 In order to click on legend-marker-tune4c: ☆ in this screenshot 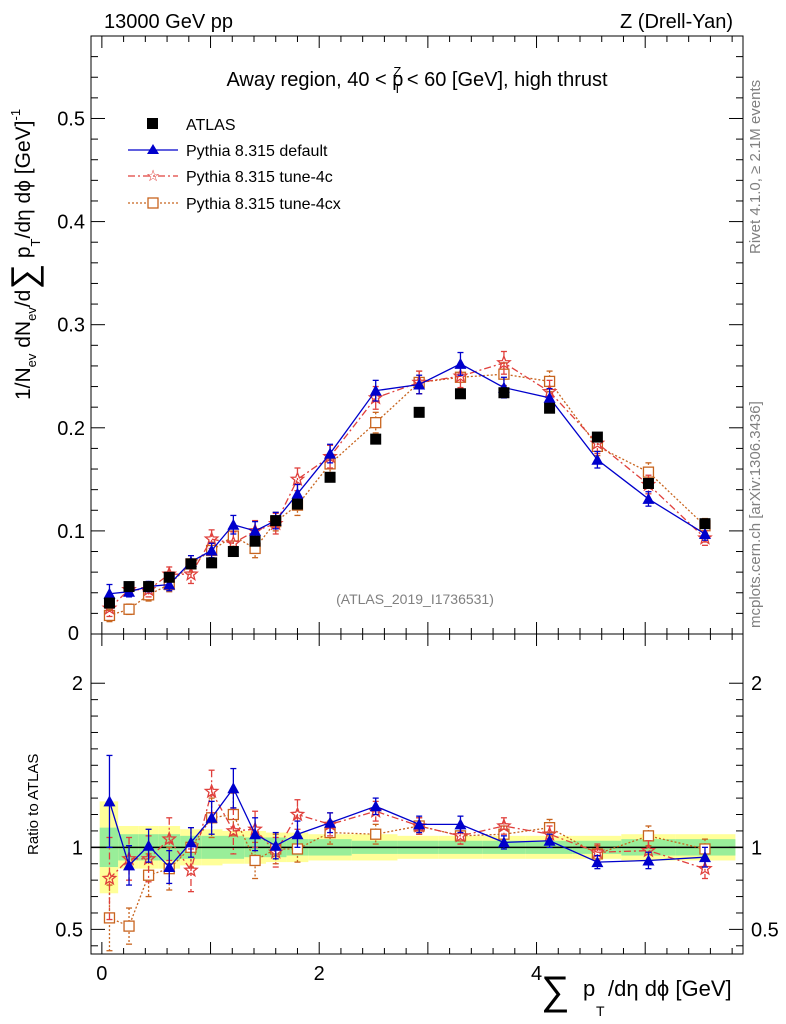, I will do `click(153, 175)`.